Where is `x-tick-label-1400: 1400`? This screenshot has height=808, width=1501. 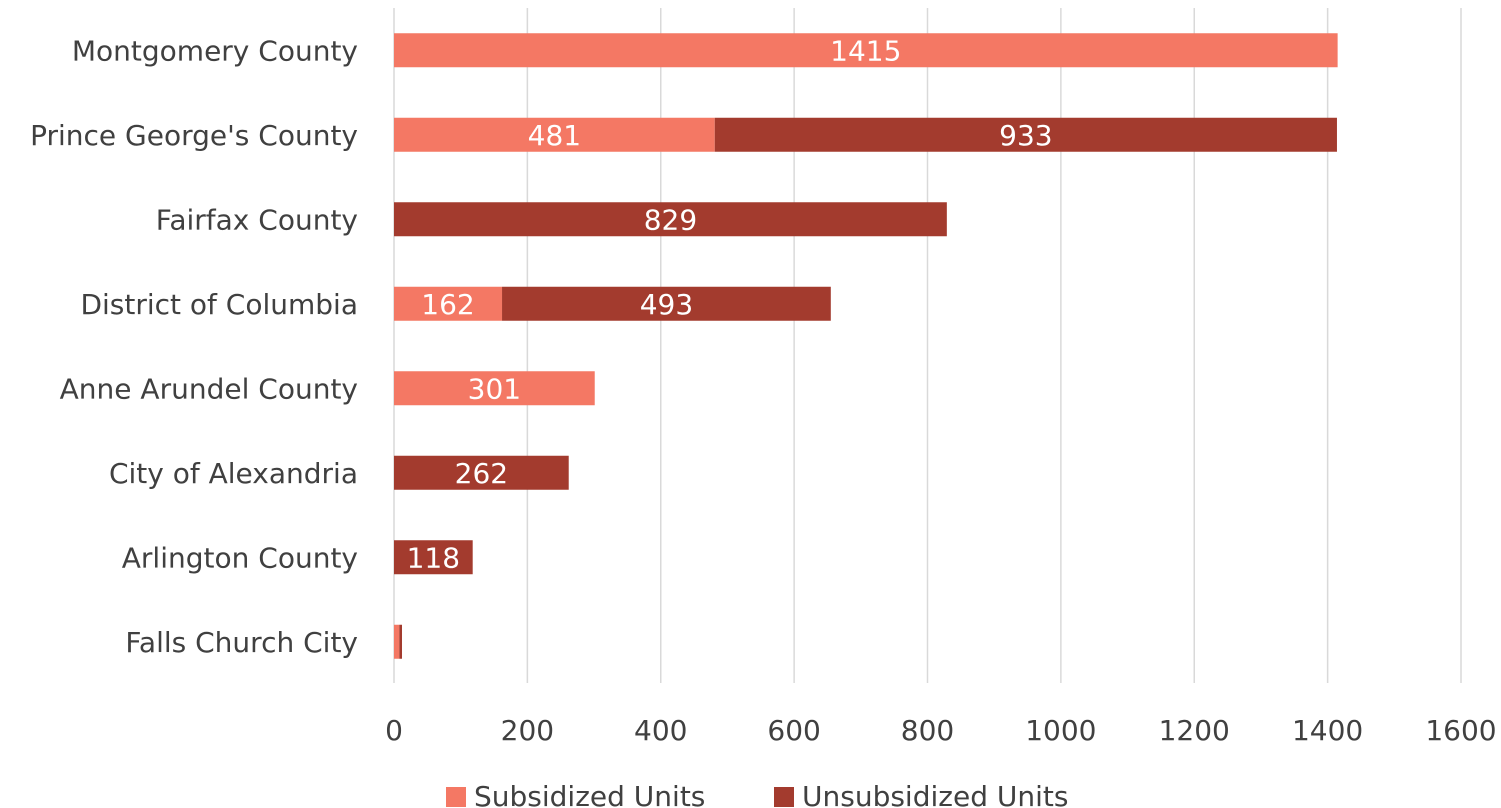
x-tick-label-1400: 1400 is located at coordinates (1327, 730).